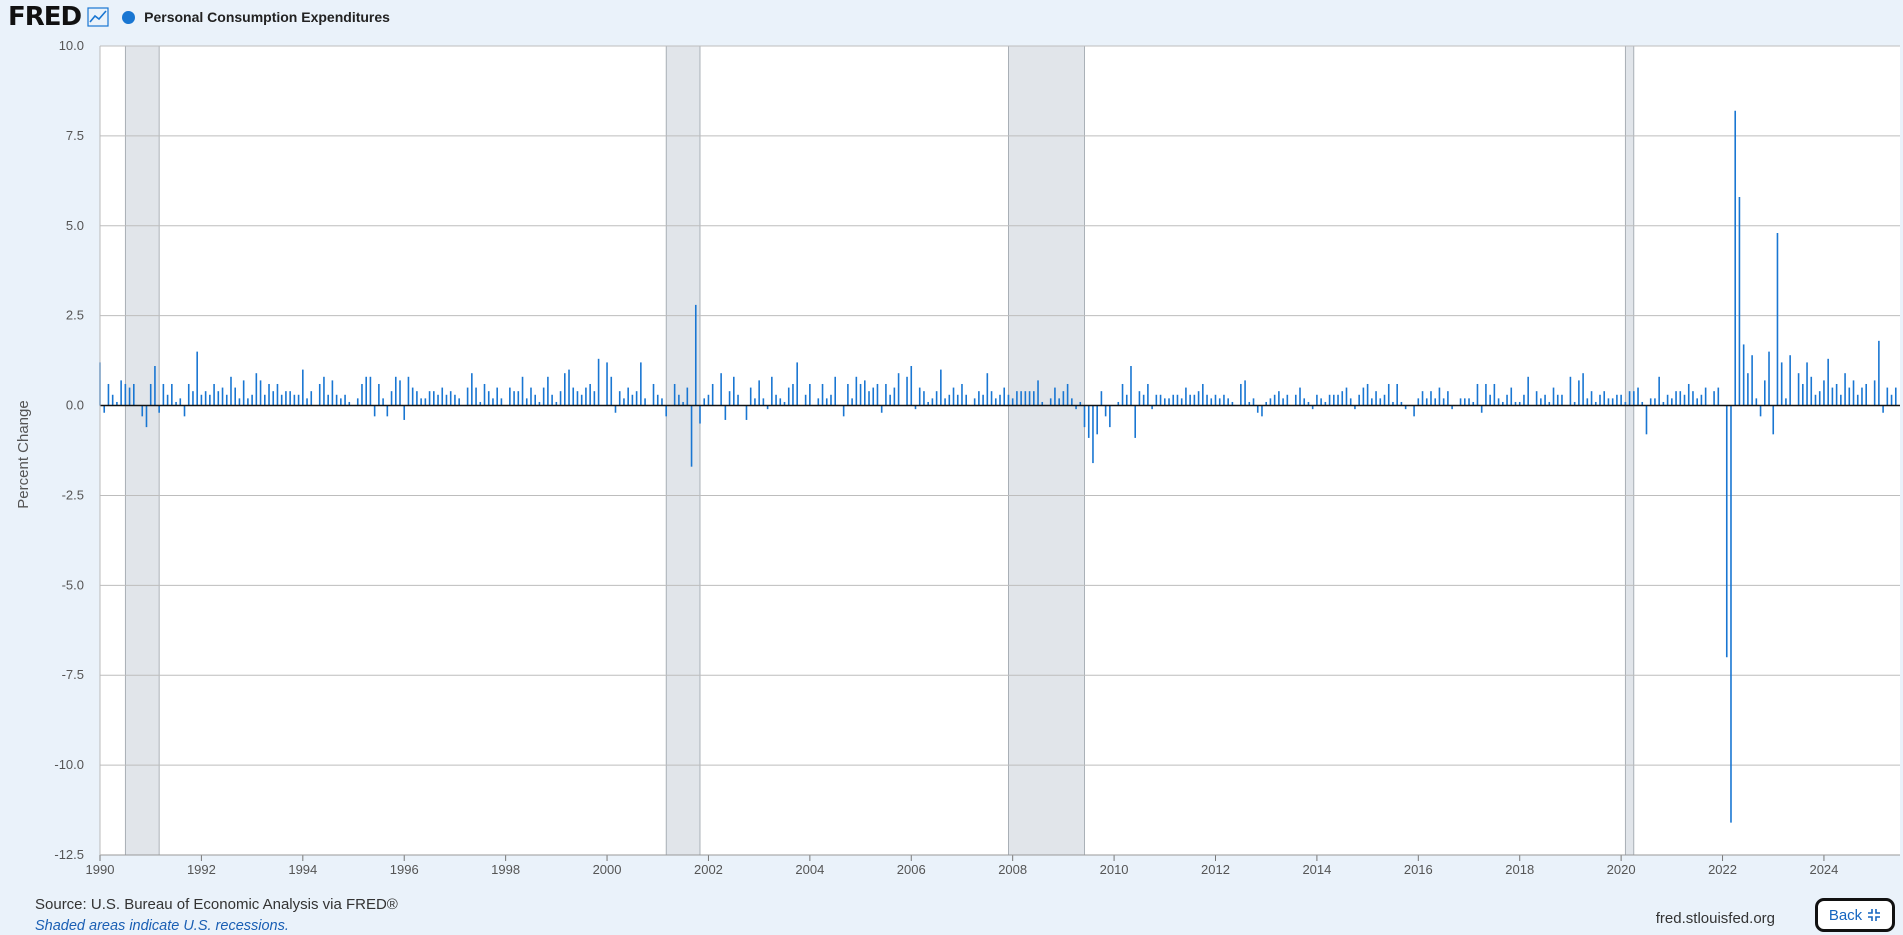 The width and height of the screenshot is (1903, 935). I want to click on y-tick-label: -10.0, so click(69, 764).